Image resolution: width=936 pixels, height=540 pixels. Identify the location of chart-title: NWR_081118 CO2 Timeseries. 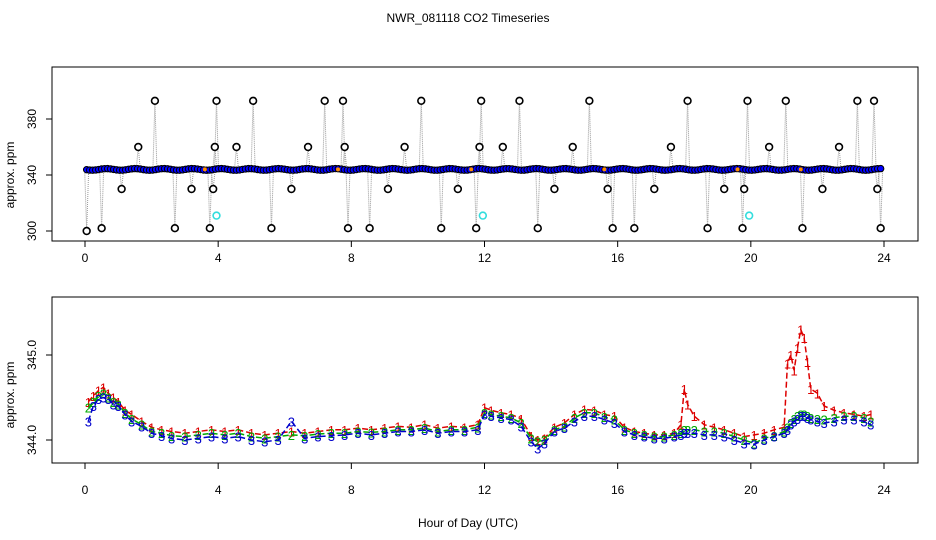
(468, 18).